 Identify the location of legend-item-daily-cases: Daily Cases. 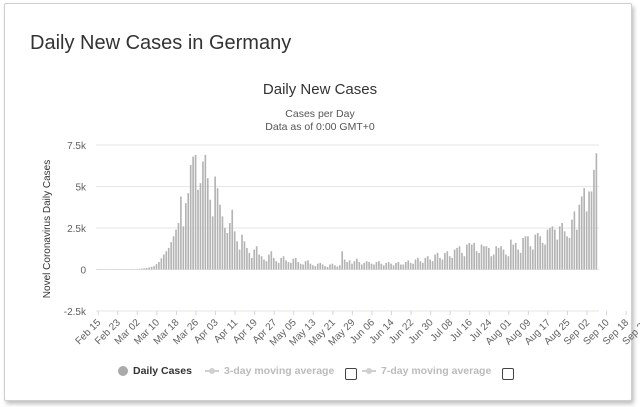
(155, 371).